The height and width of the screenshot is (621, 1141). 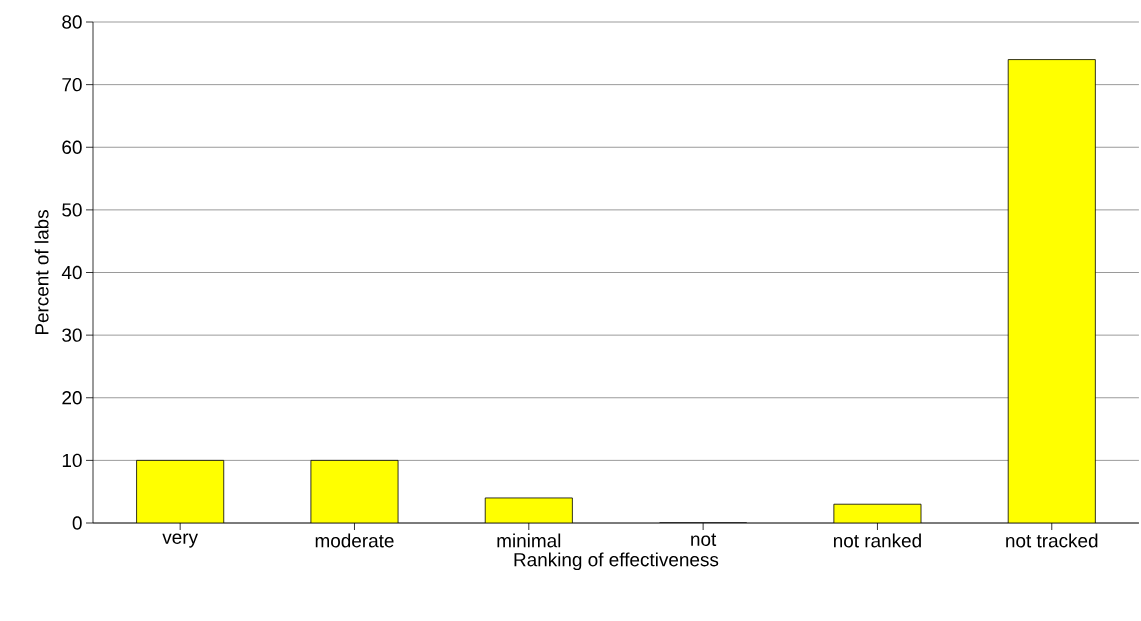 What do you see at coordinates (72, 147) in the screenshot?
I see `y-tick-label: 60` at bounding box center [72, 147].